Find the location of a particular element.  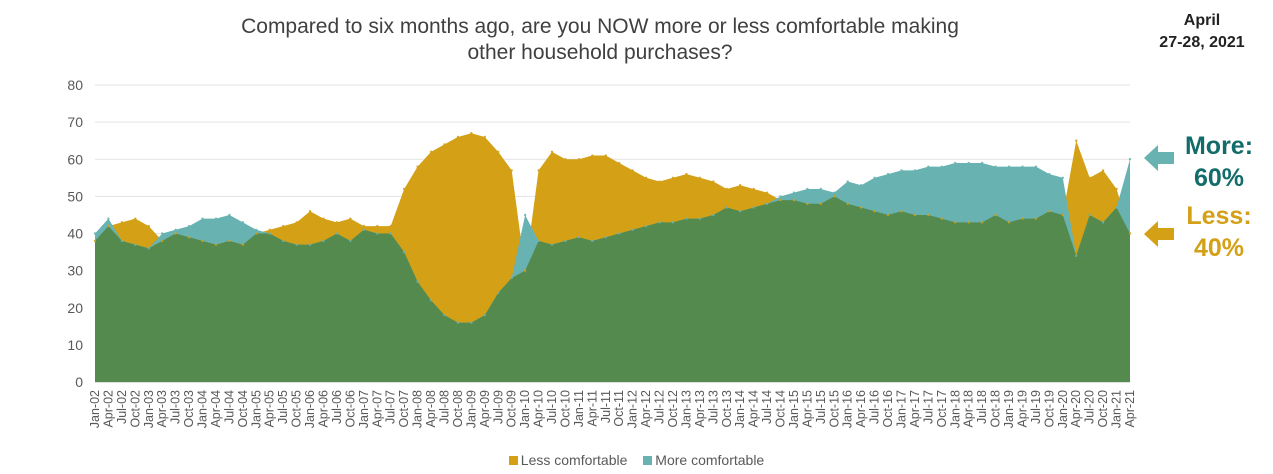

survey-date-days: 27-28, 2021 is located at coordinates (1202, 42).